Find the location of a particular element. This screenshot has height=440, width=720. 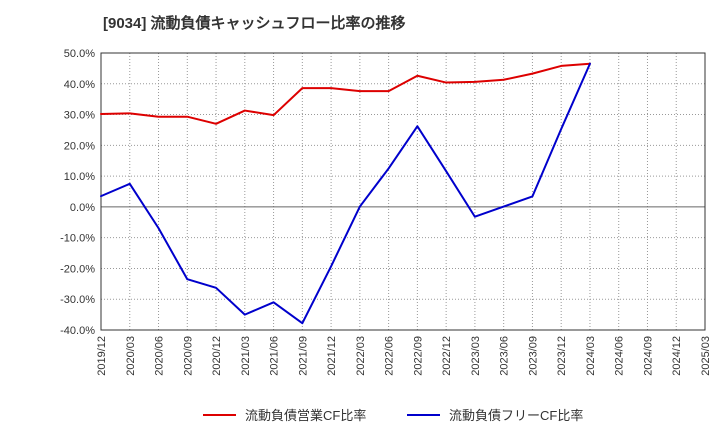

y-tick-label: -40.0% is located at coordinates (77, 331).